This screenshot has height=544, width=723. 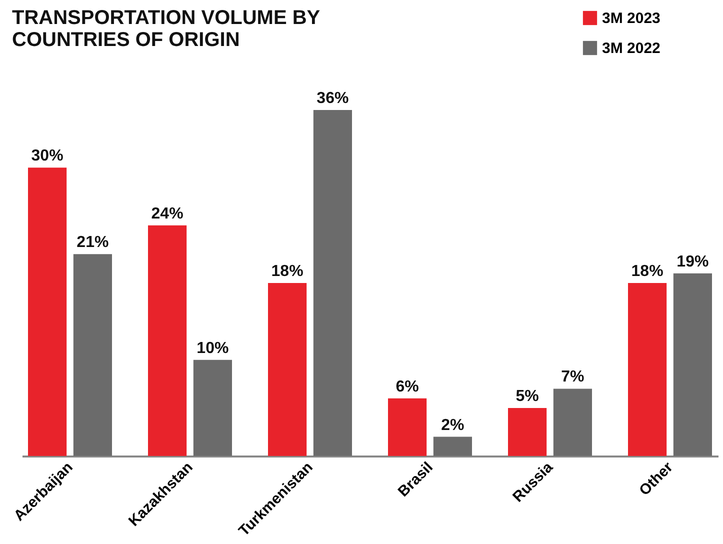 I want to click on legend-label: 3M 2023, so click(x=631, y=18).